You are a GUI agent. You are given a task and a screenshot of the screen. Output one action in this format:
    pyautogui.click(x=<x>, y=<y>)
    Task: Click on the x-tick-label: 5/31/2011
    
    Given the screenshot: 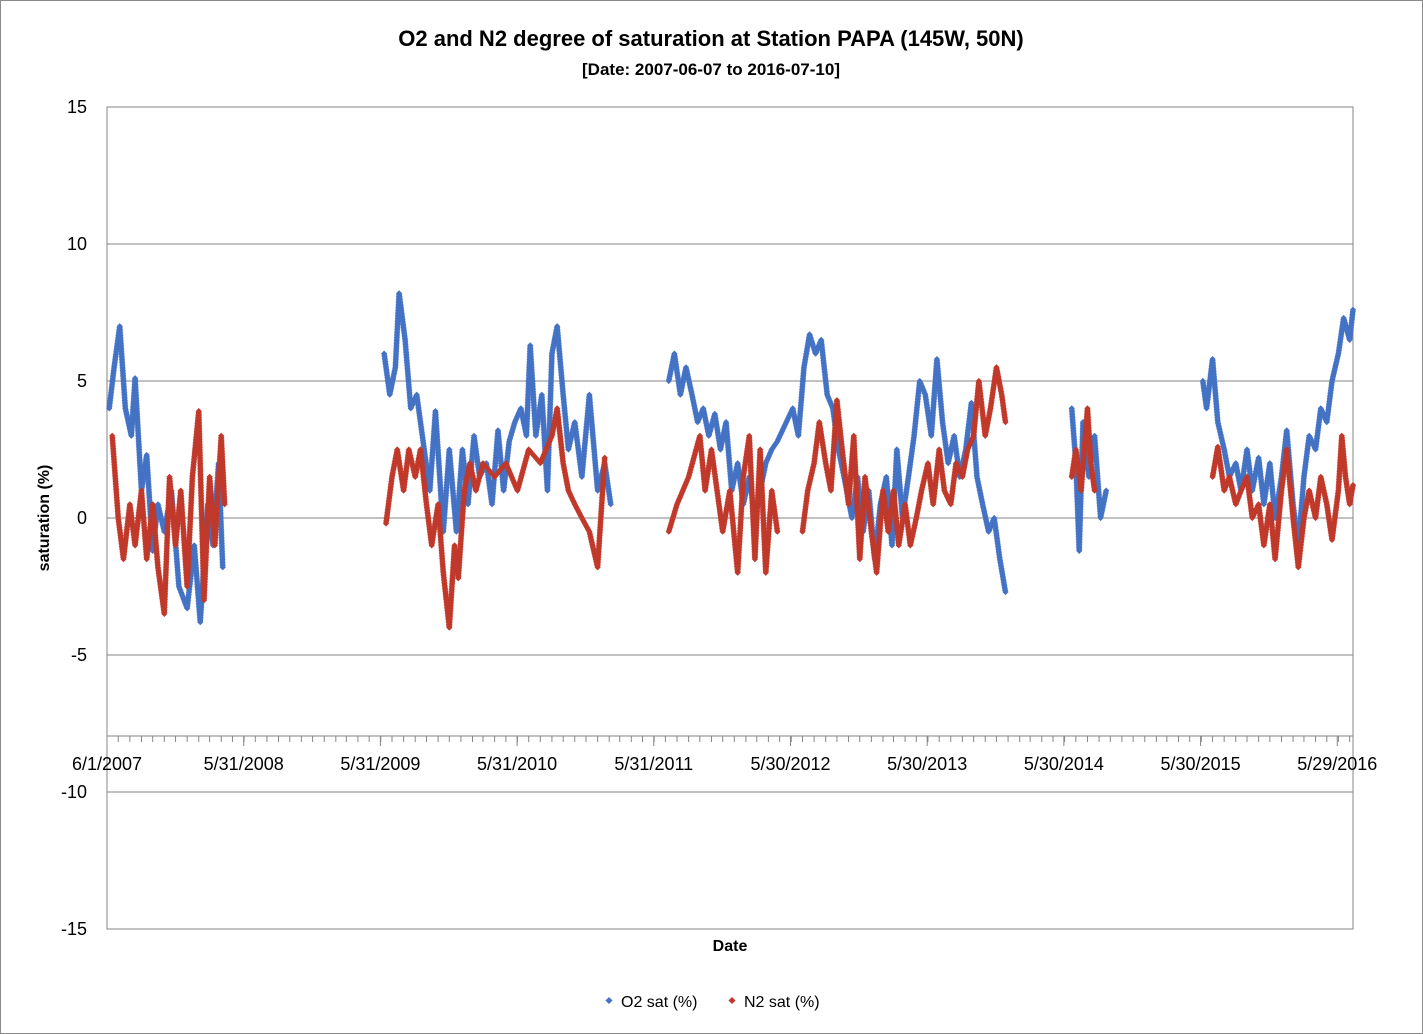 What is the action you would take?
    pyautogui.click(x=653, y=764)
    